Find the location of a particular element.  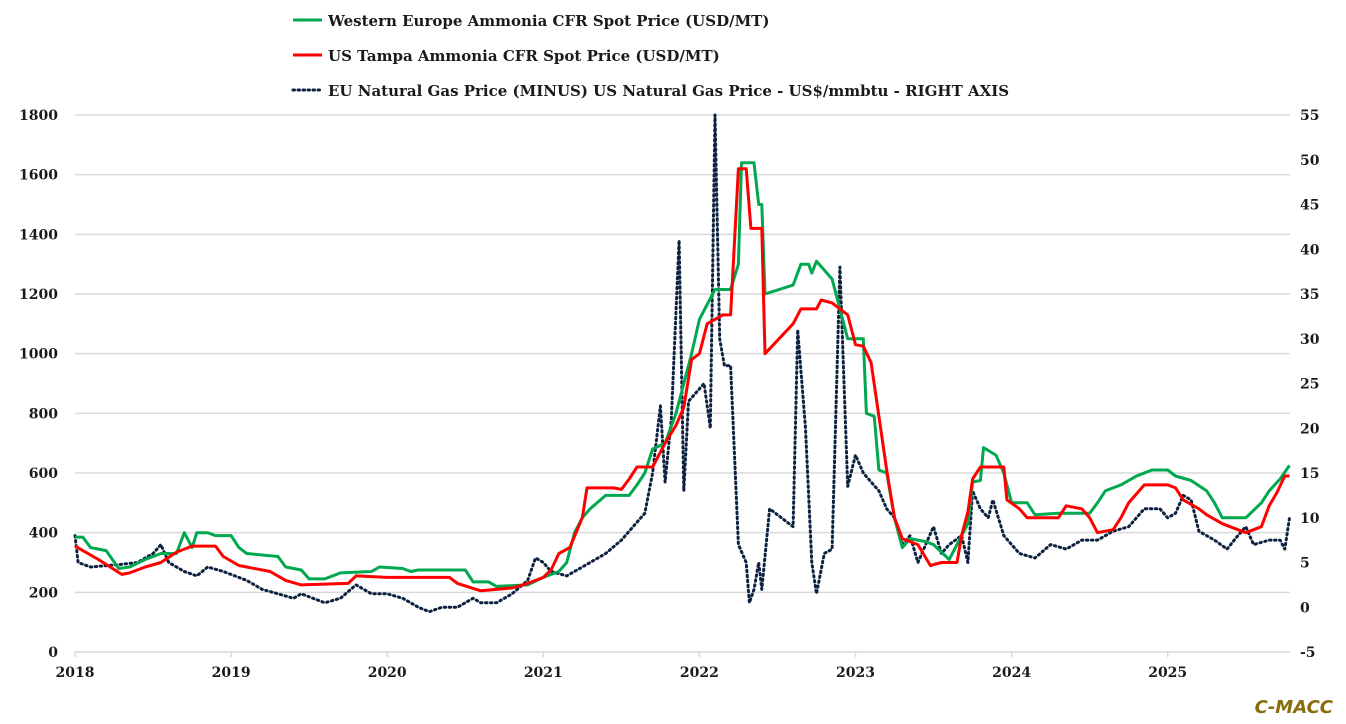

y-right-tick-label: 55 is located at coordinates (1309, 116).